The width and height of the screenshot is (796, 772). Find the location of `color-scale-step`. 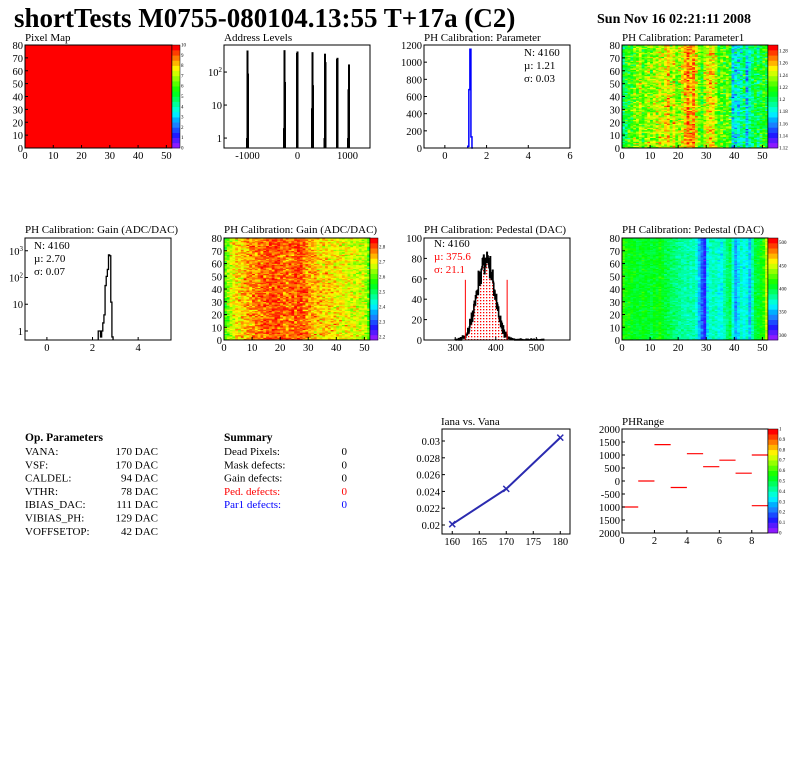

color-scale-step is located at coordinates (176, 109).